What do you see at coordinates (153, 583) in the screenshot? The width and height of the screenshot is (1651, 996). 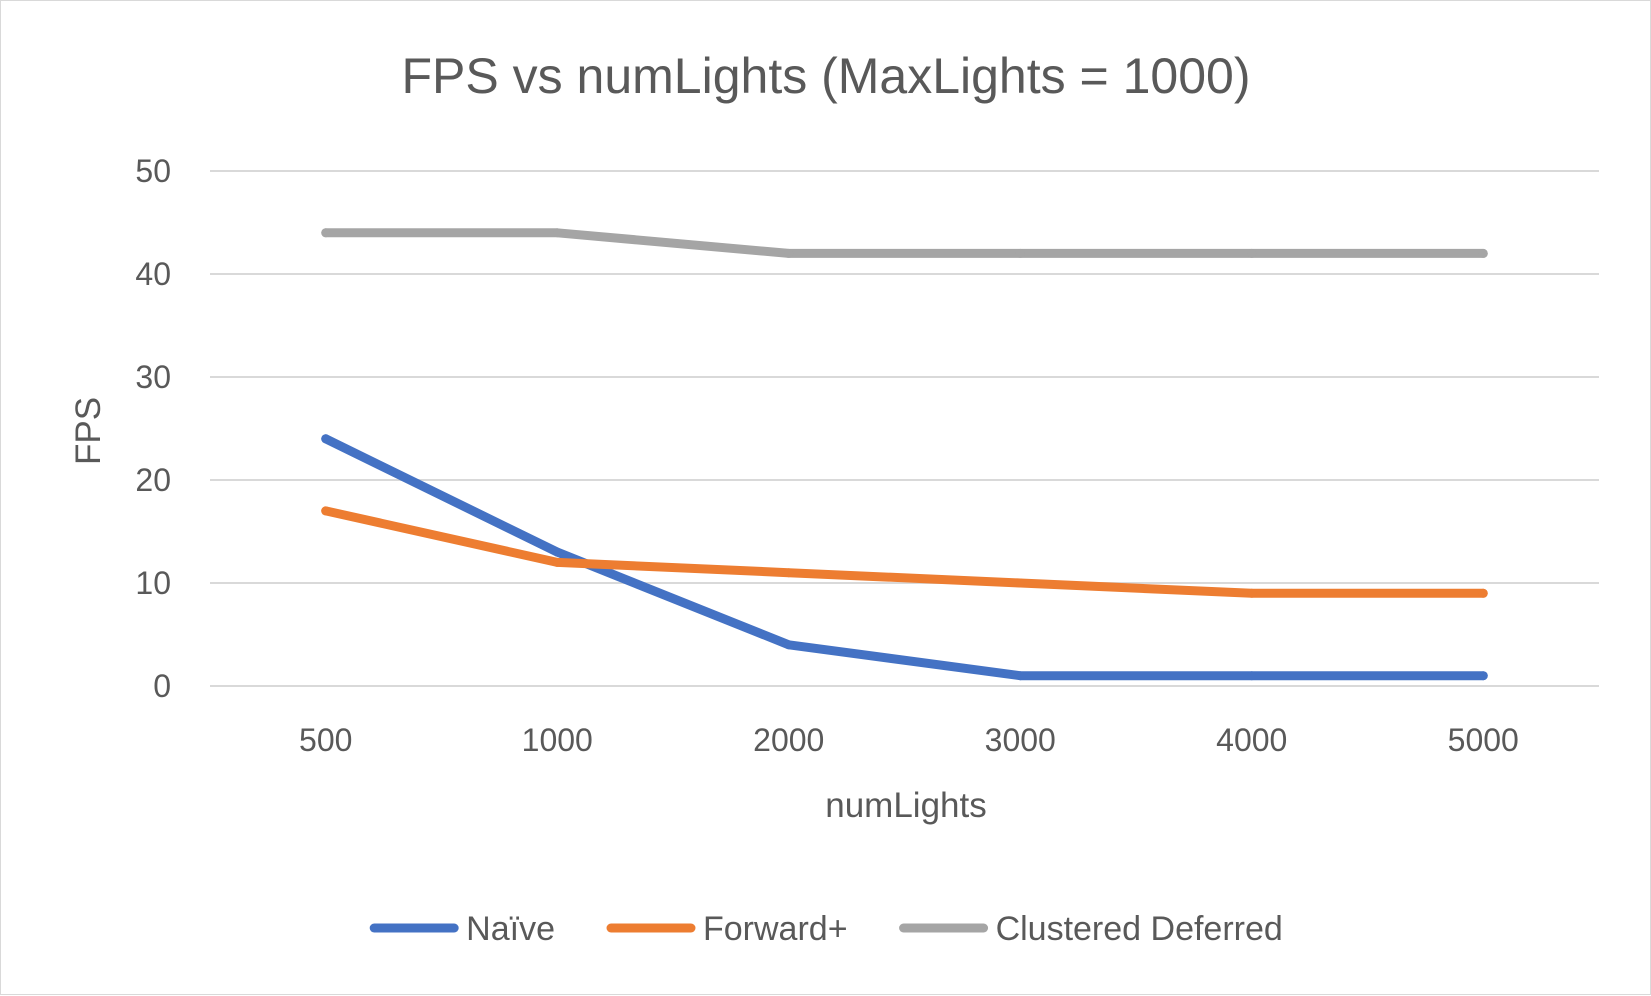 I see `y-tick-label: 10` at bounding box center [153, 583].